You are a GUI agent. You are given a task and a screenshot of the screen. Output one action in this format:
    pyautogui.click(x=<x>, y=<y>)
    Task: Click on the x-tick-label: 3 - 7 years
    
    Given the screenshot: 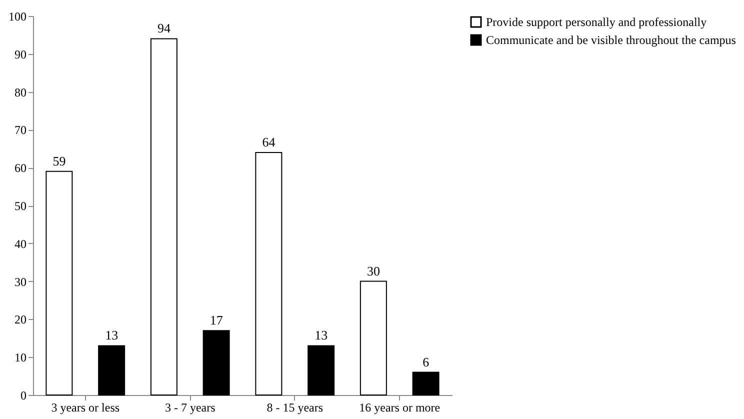 What is the action you would take?
    pyautogui.click(x=190, y=407)
    